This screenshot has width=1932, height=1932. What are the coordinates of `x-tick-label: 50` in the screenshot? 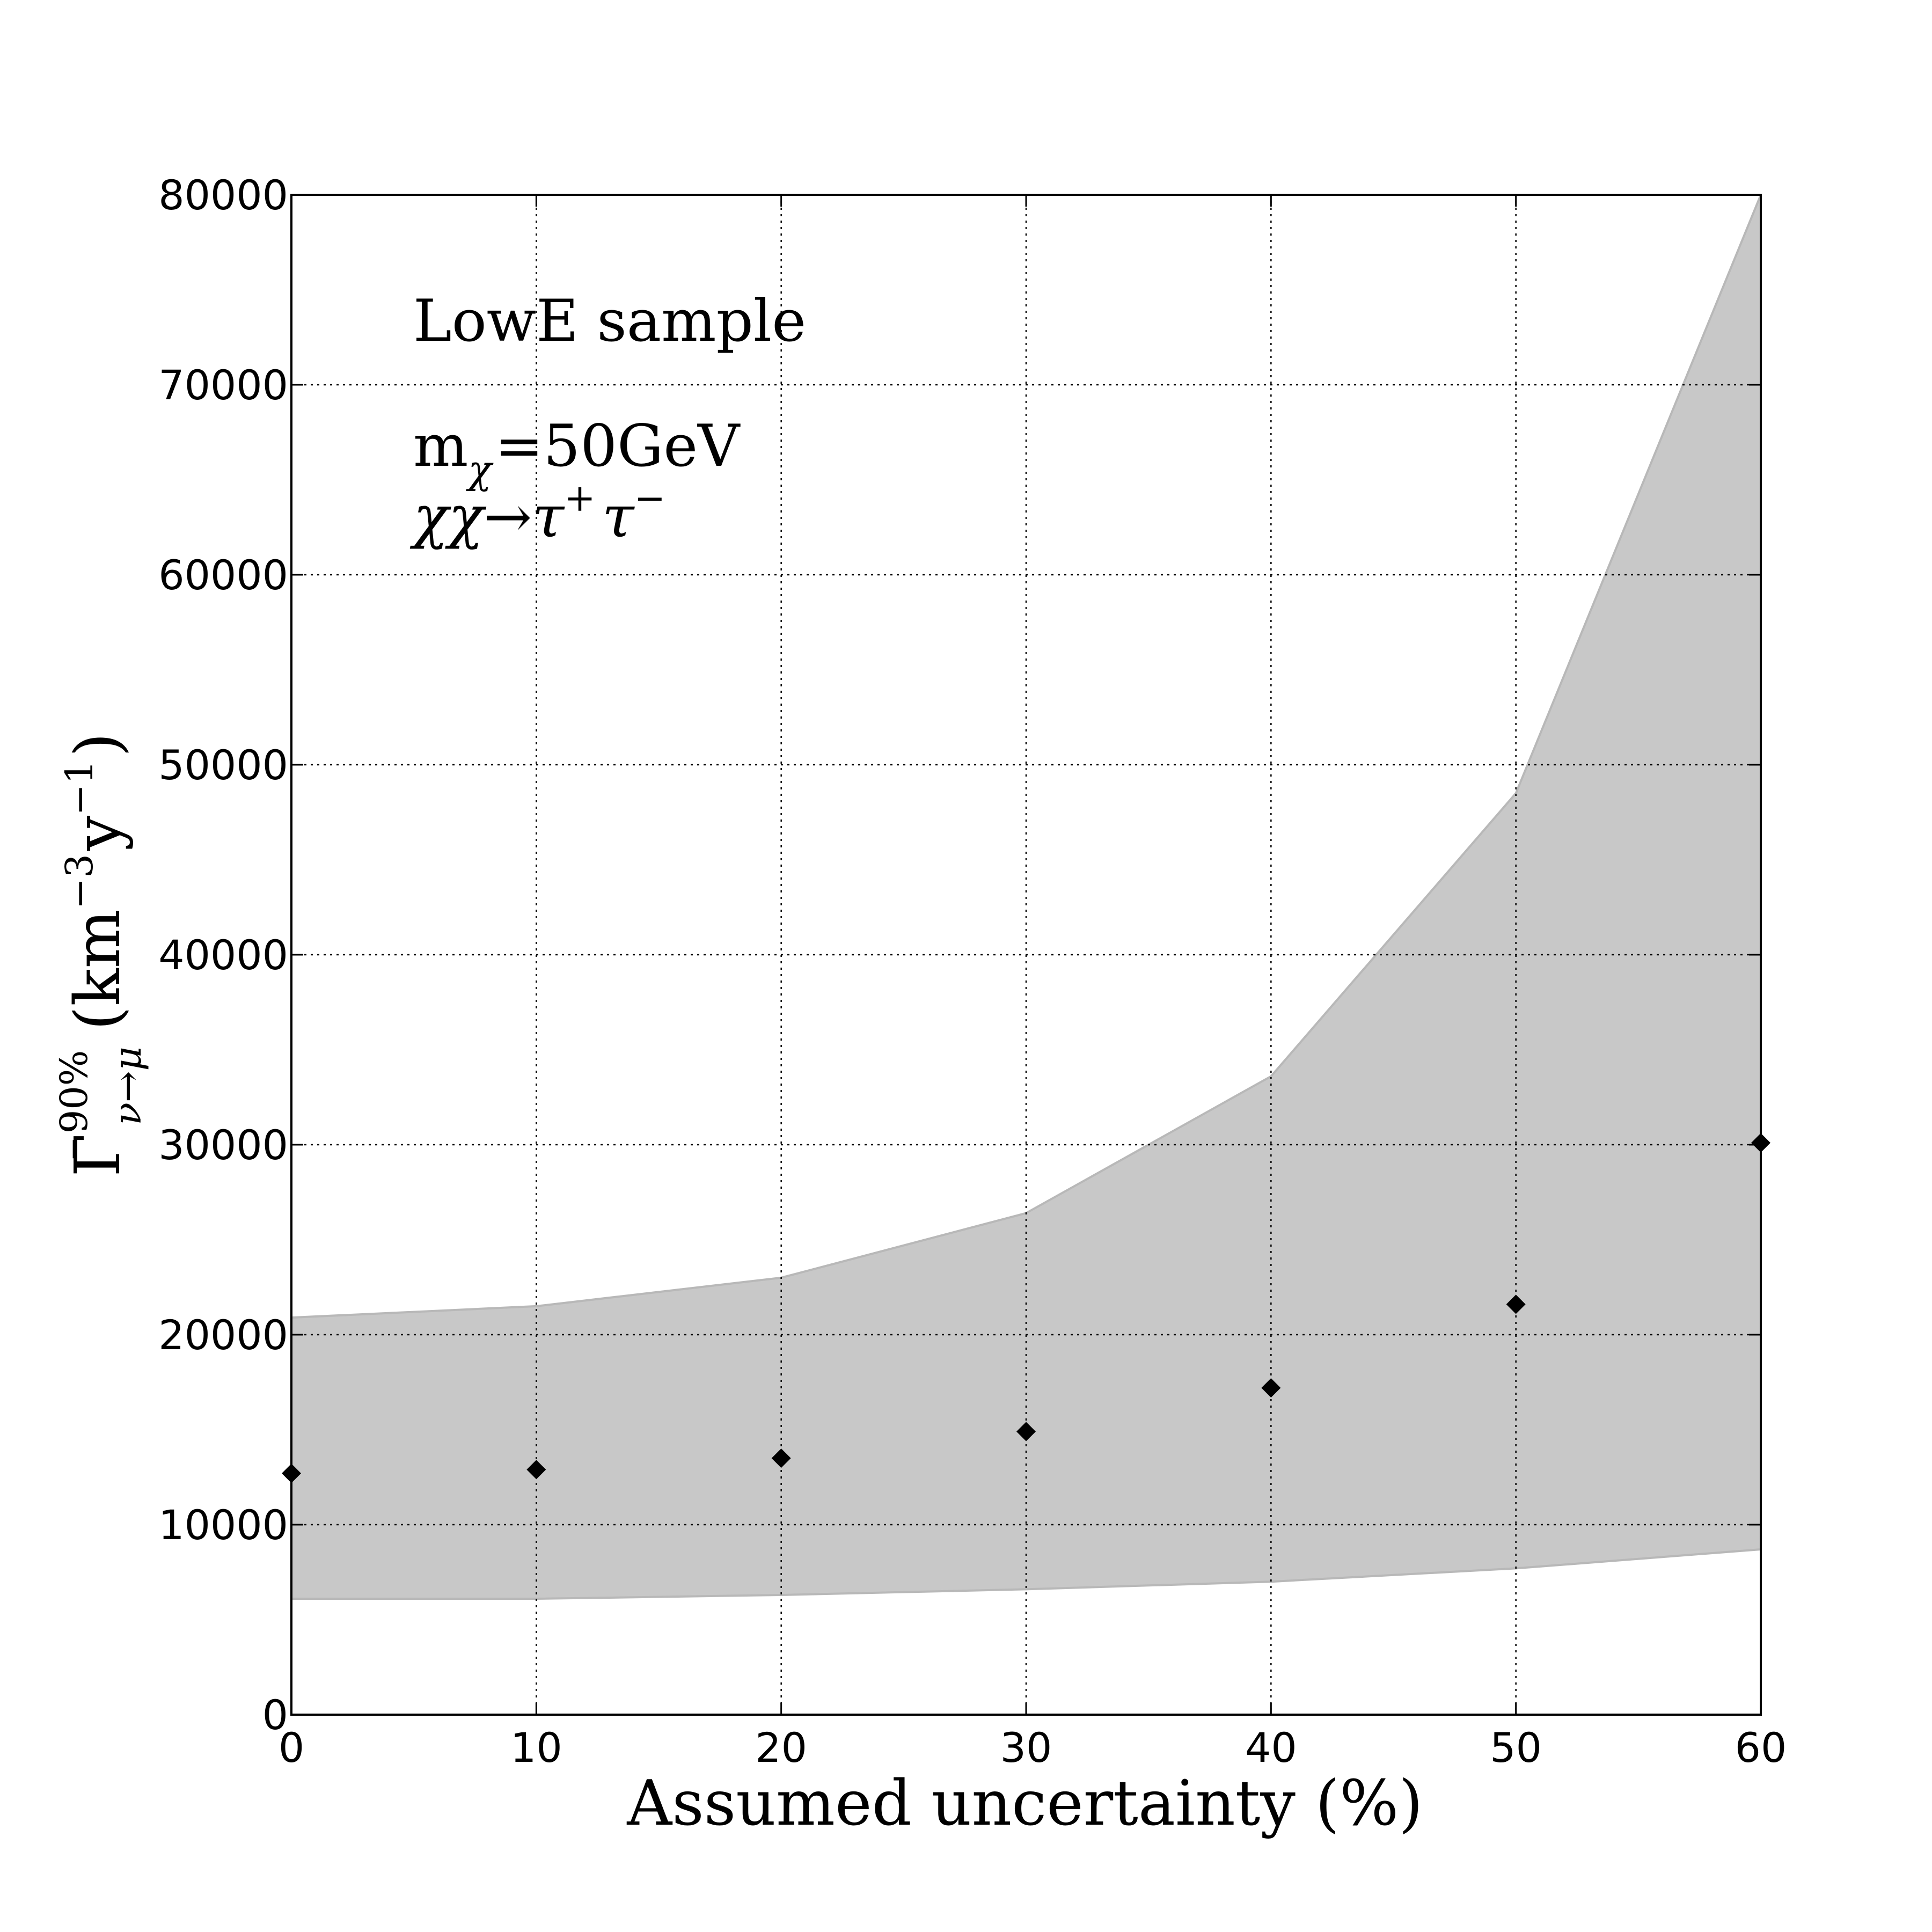 It's located at (1516, 1748).